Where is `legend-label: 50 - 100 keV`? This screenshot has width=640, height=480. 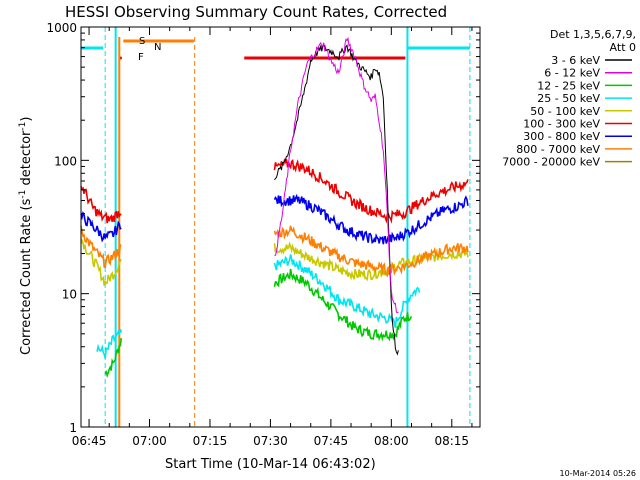
legend-label: 50 - 100 keV is located at coordinates (565, 111).